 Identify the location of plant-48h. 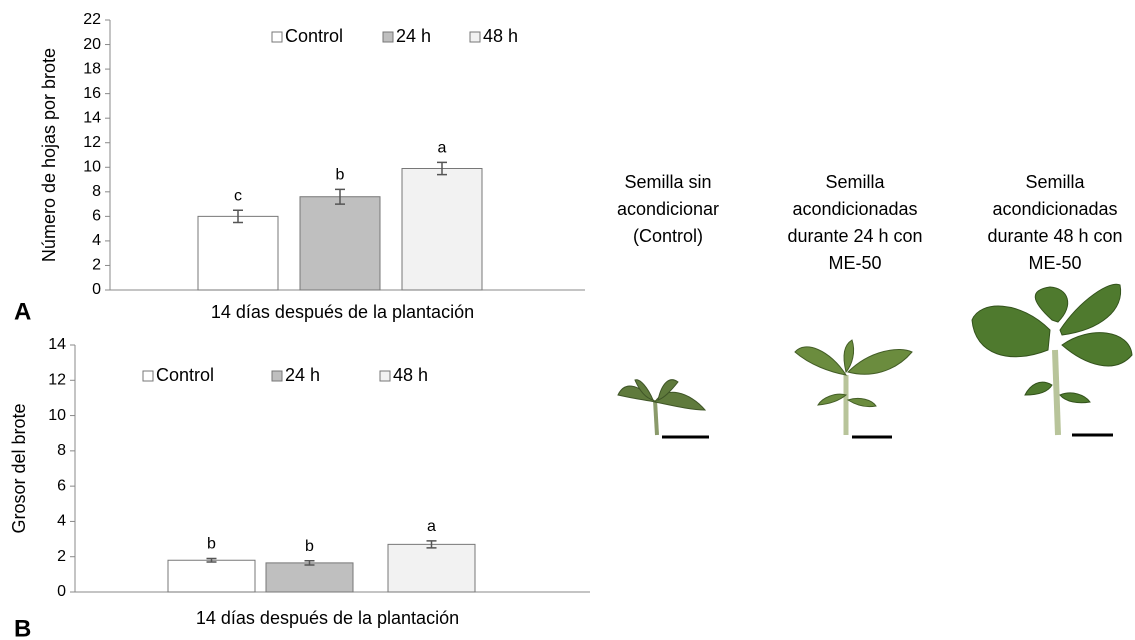
(1052, 360).